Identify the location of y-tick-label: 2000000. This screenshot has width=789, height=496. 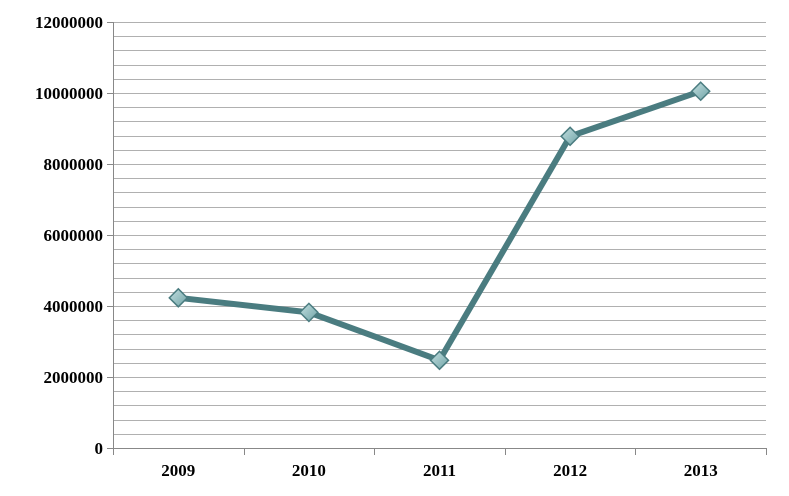
(74, 377).